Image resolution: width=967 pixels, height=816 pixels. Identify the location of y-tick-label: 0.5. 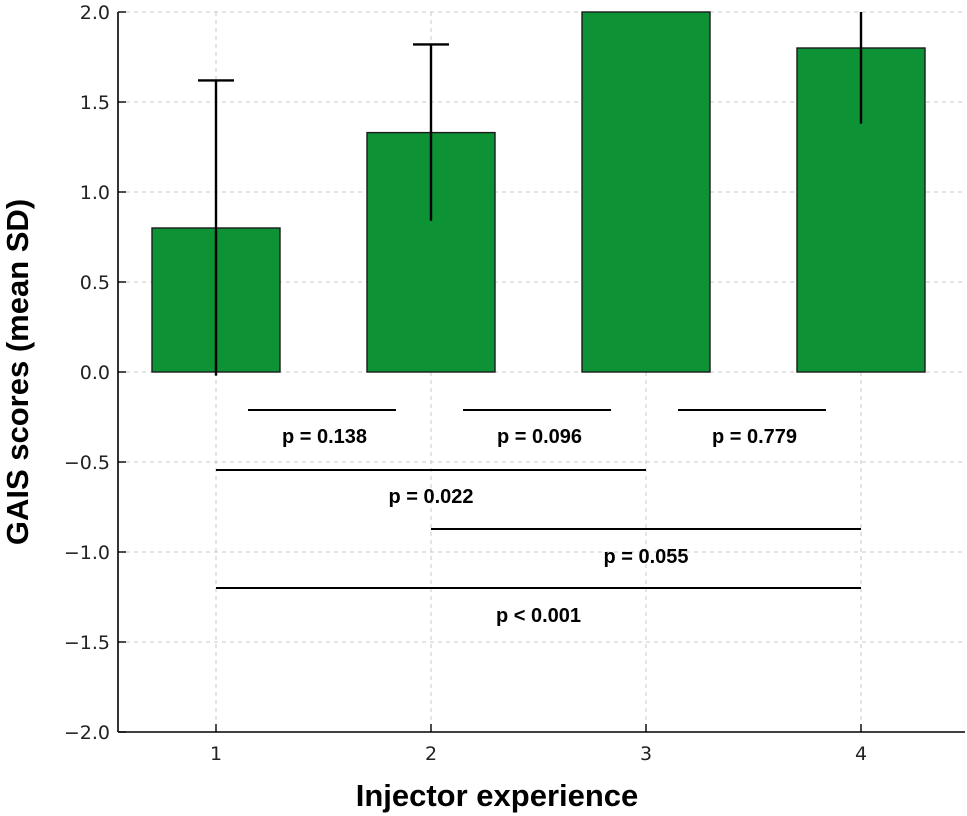
(95, 283).